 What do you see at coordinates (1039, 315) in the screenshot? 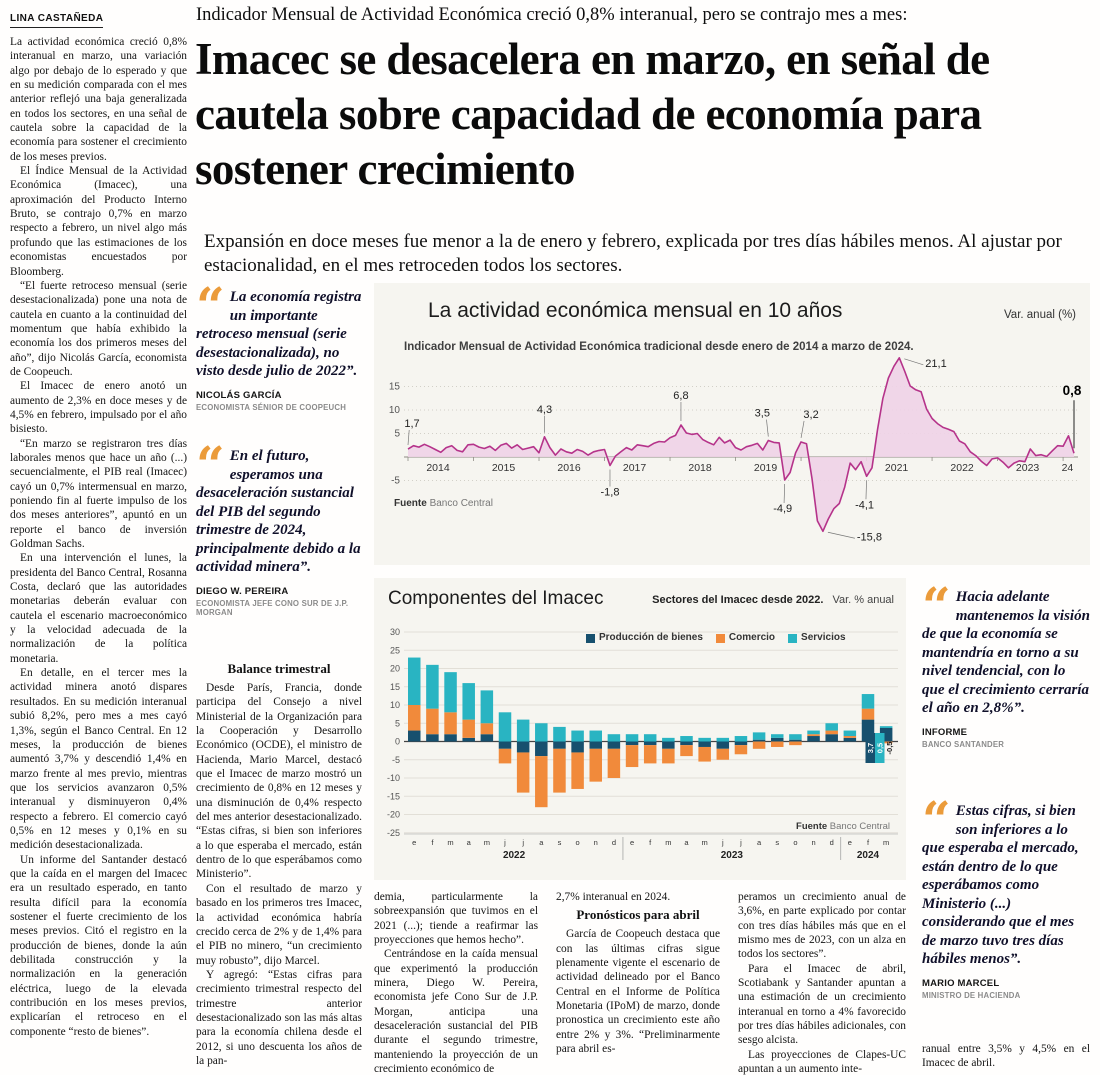
I see `chart-unit-label: Var. anual (%)` at bounding box center [1039, 315].